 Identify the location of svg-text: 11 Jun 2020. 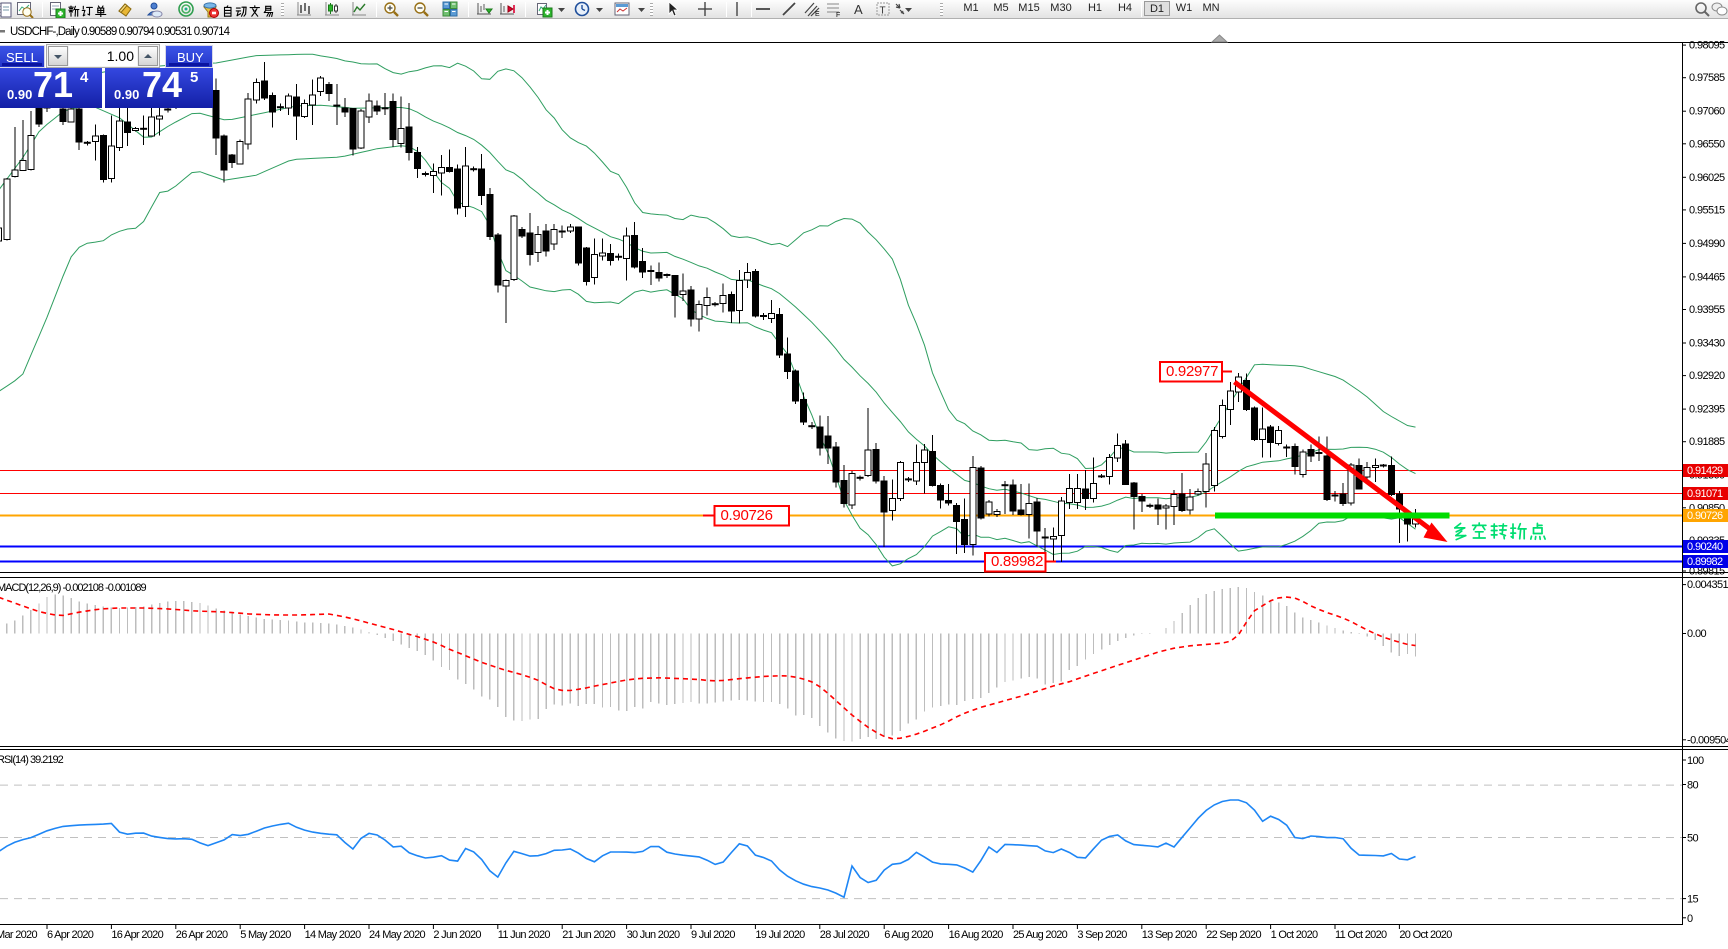
(524, 935).